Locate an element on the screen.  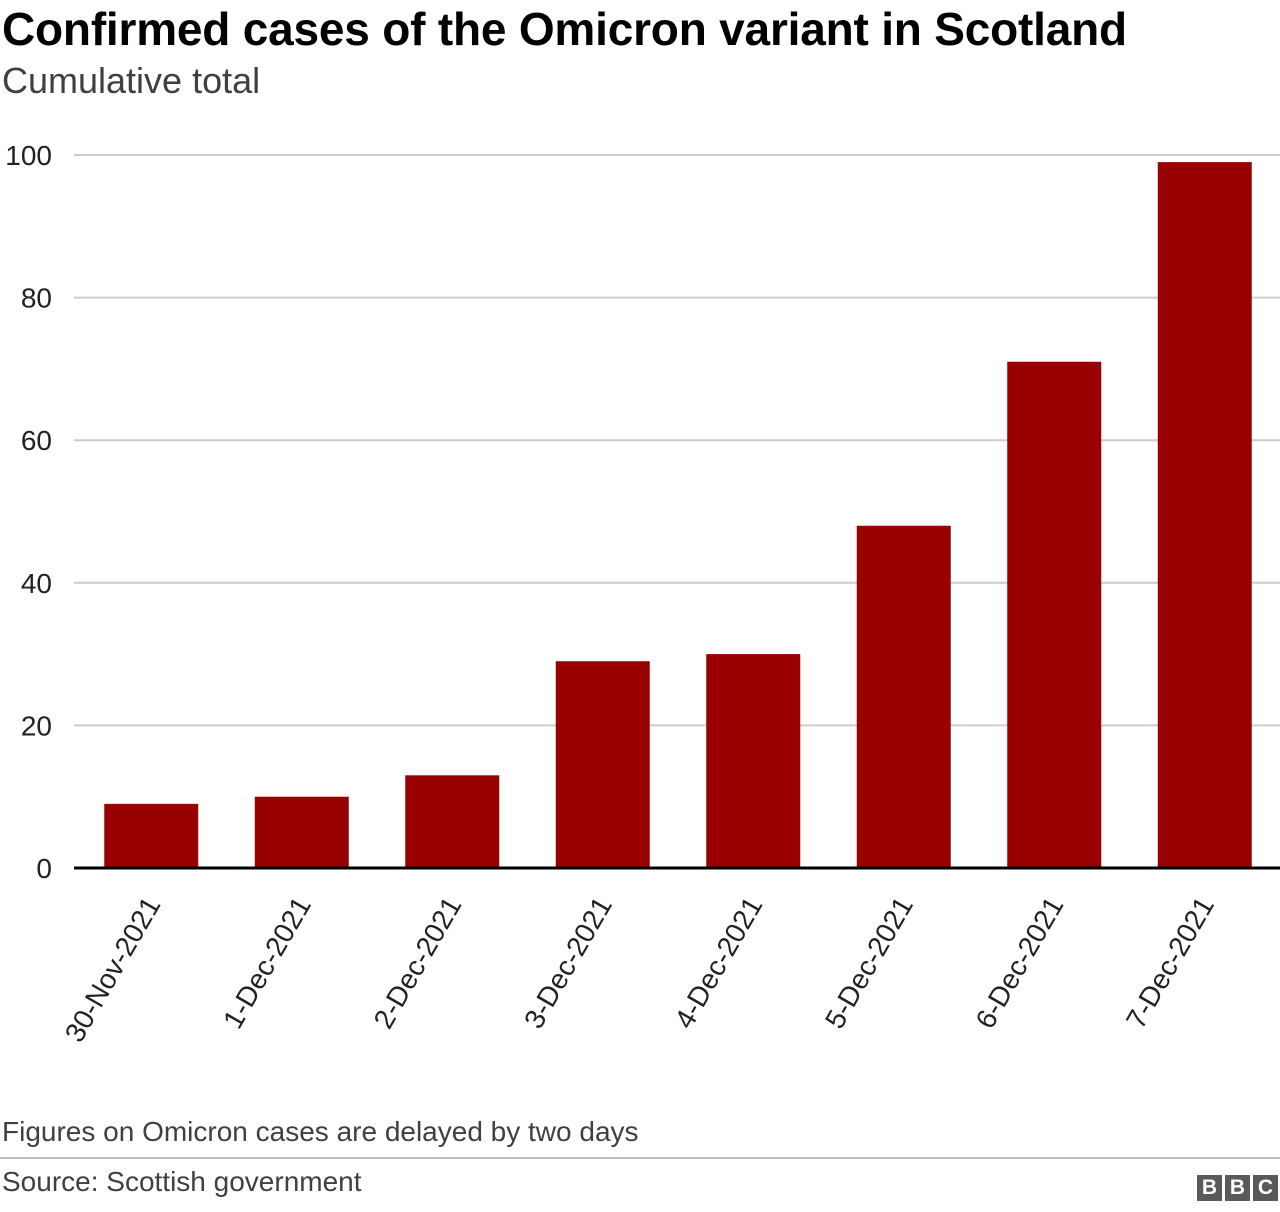
y-tick-label: 20 is located at coordinates (36, 725).